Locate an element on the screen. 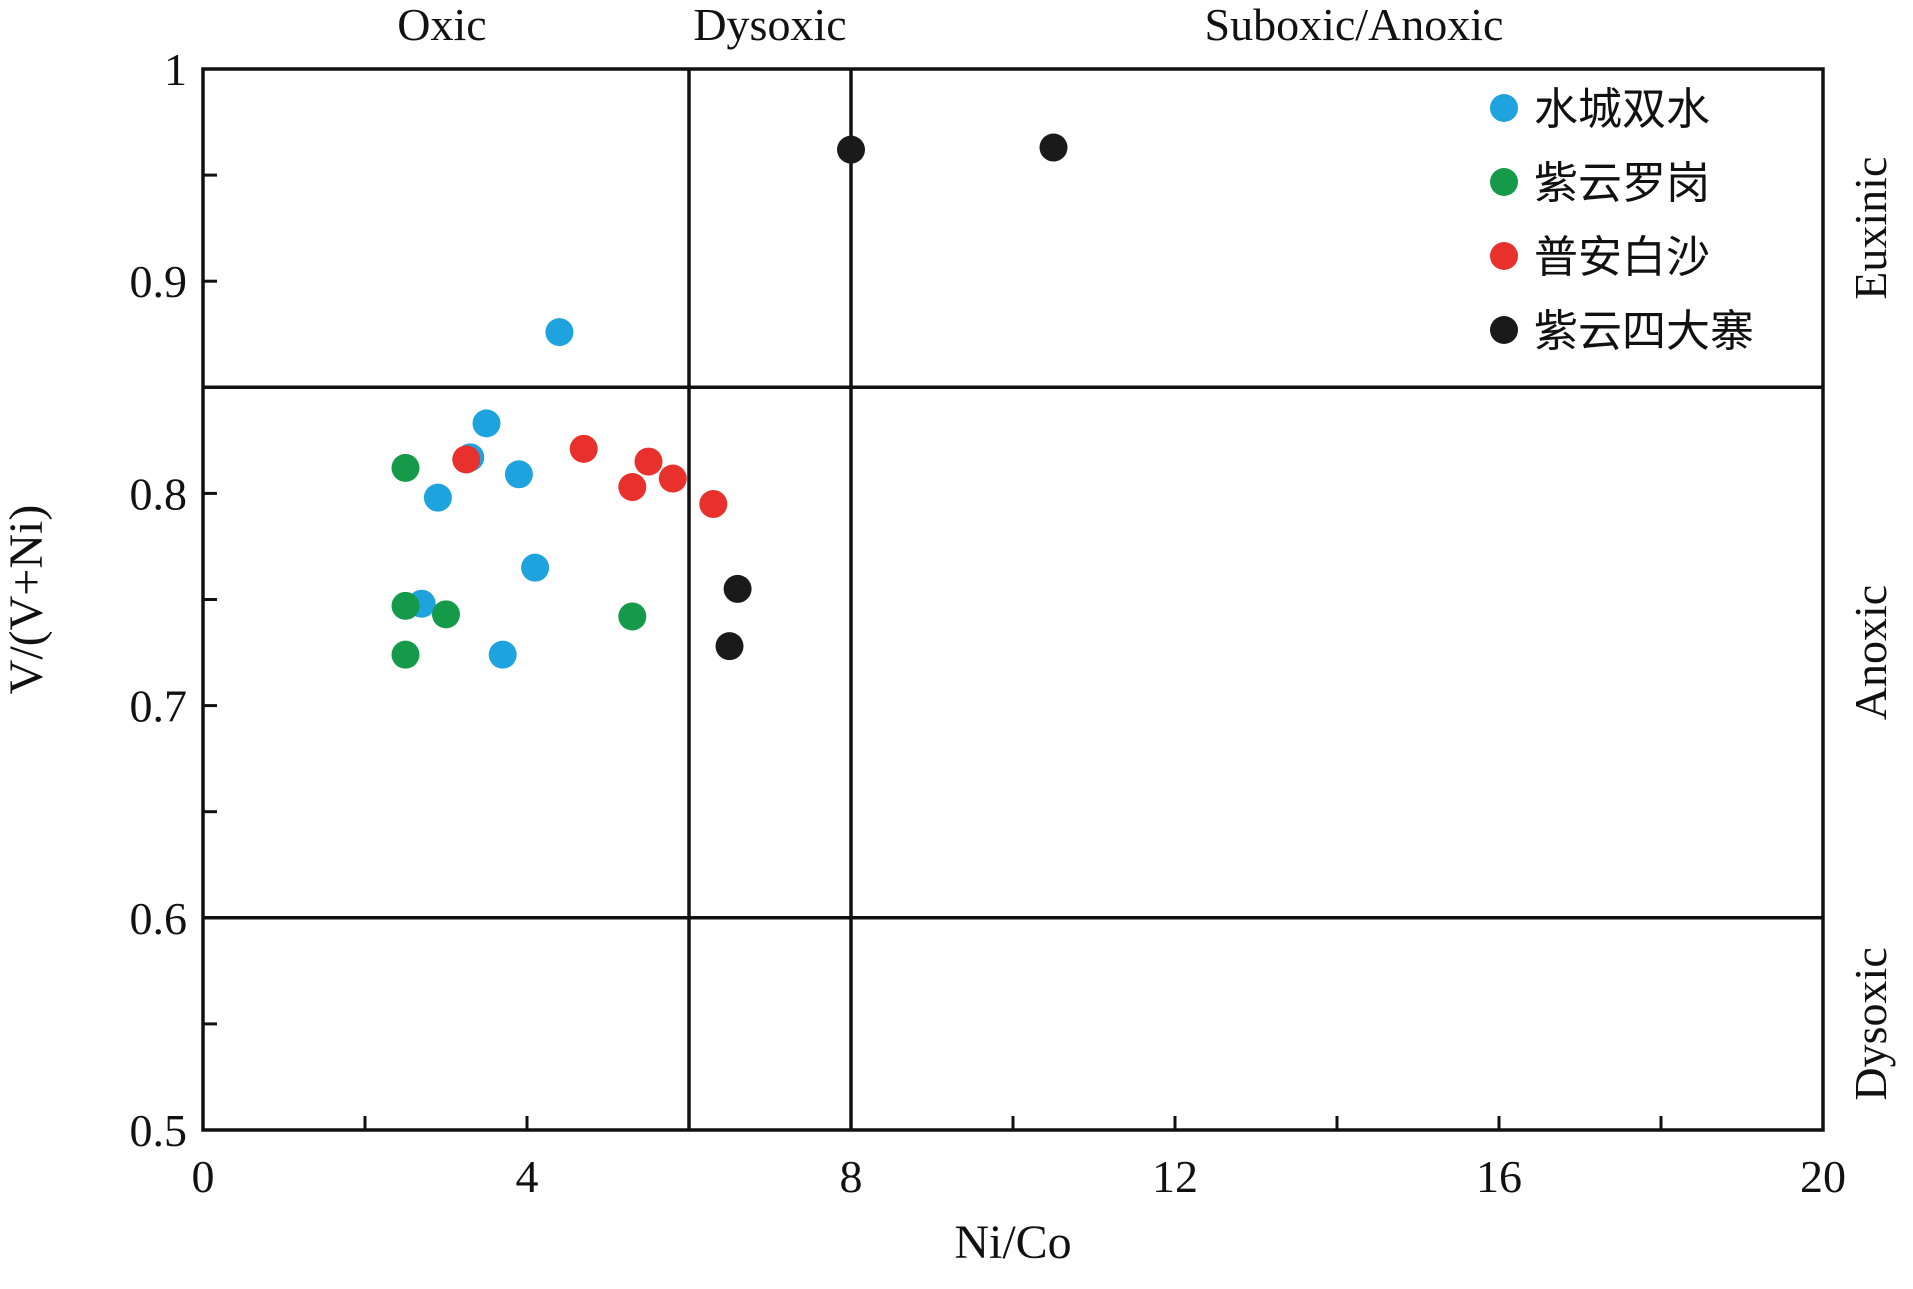  top-zone-label: Suboxic/Anoxic is located at coordinates (1354, 25).